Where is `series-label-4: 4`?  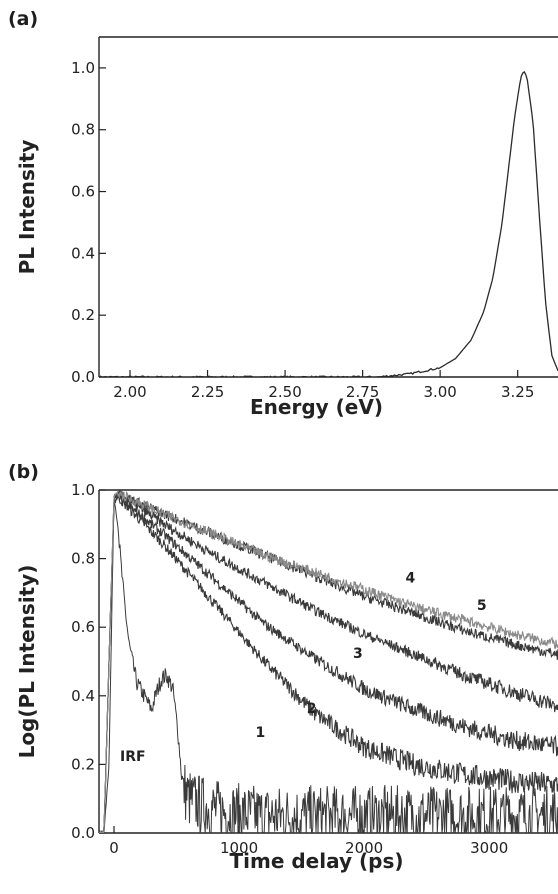
series-label-4: 4 is located at coordinates (411, 579).